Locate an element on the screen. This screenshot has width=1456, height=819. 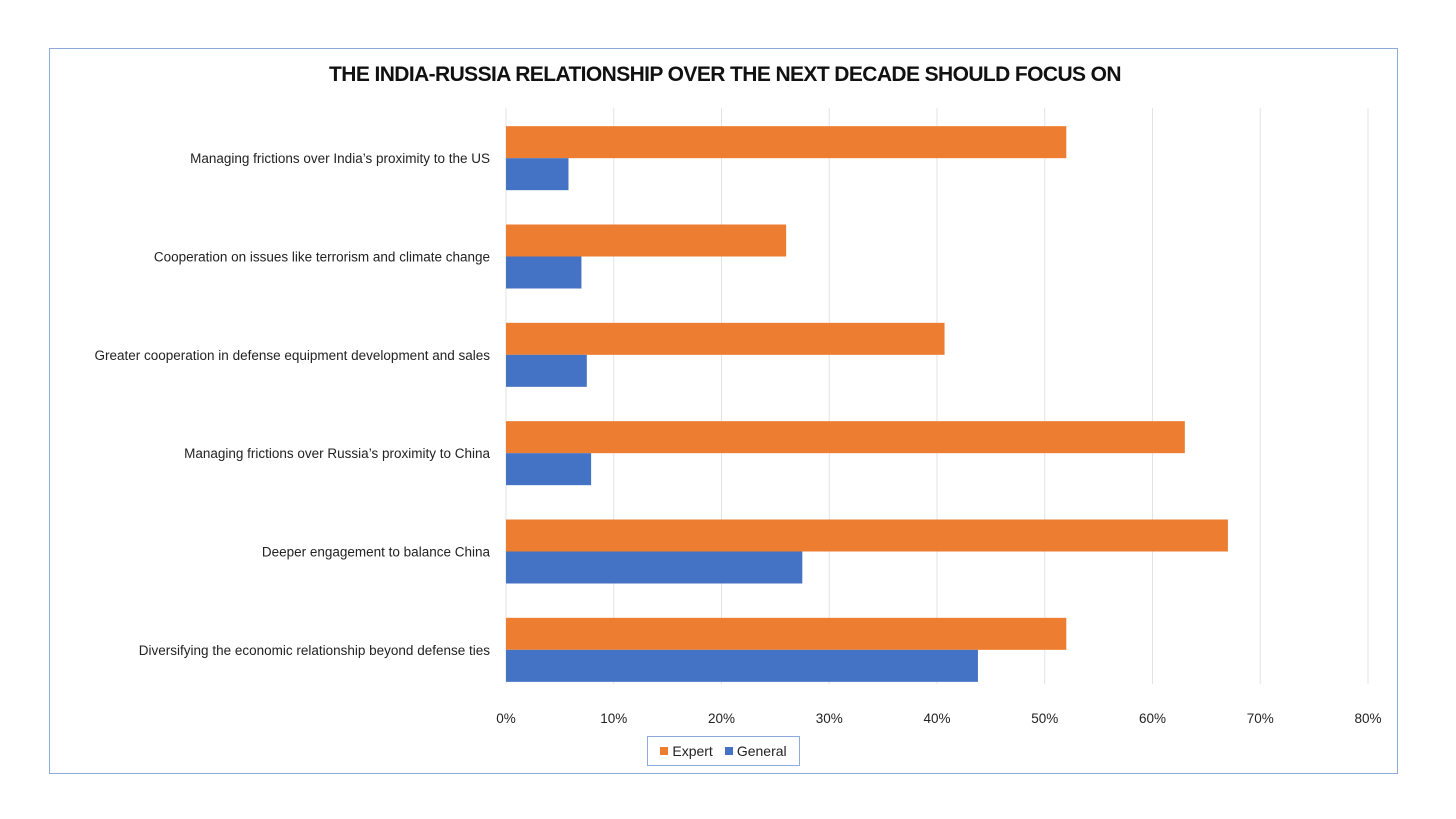
legend: Expert General is located at coordinates (723, 751).